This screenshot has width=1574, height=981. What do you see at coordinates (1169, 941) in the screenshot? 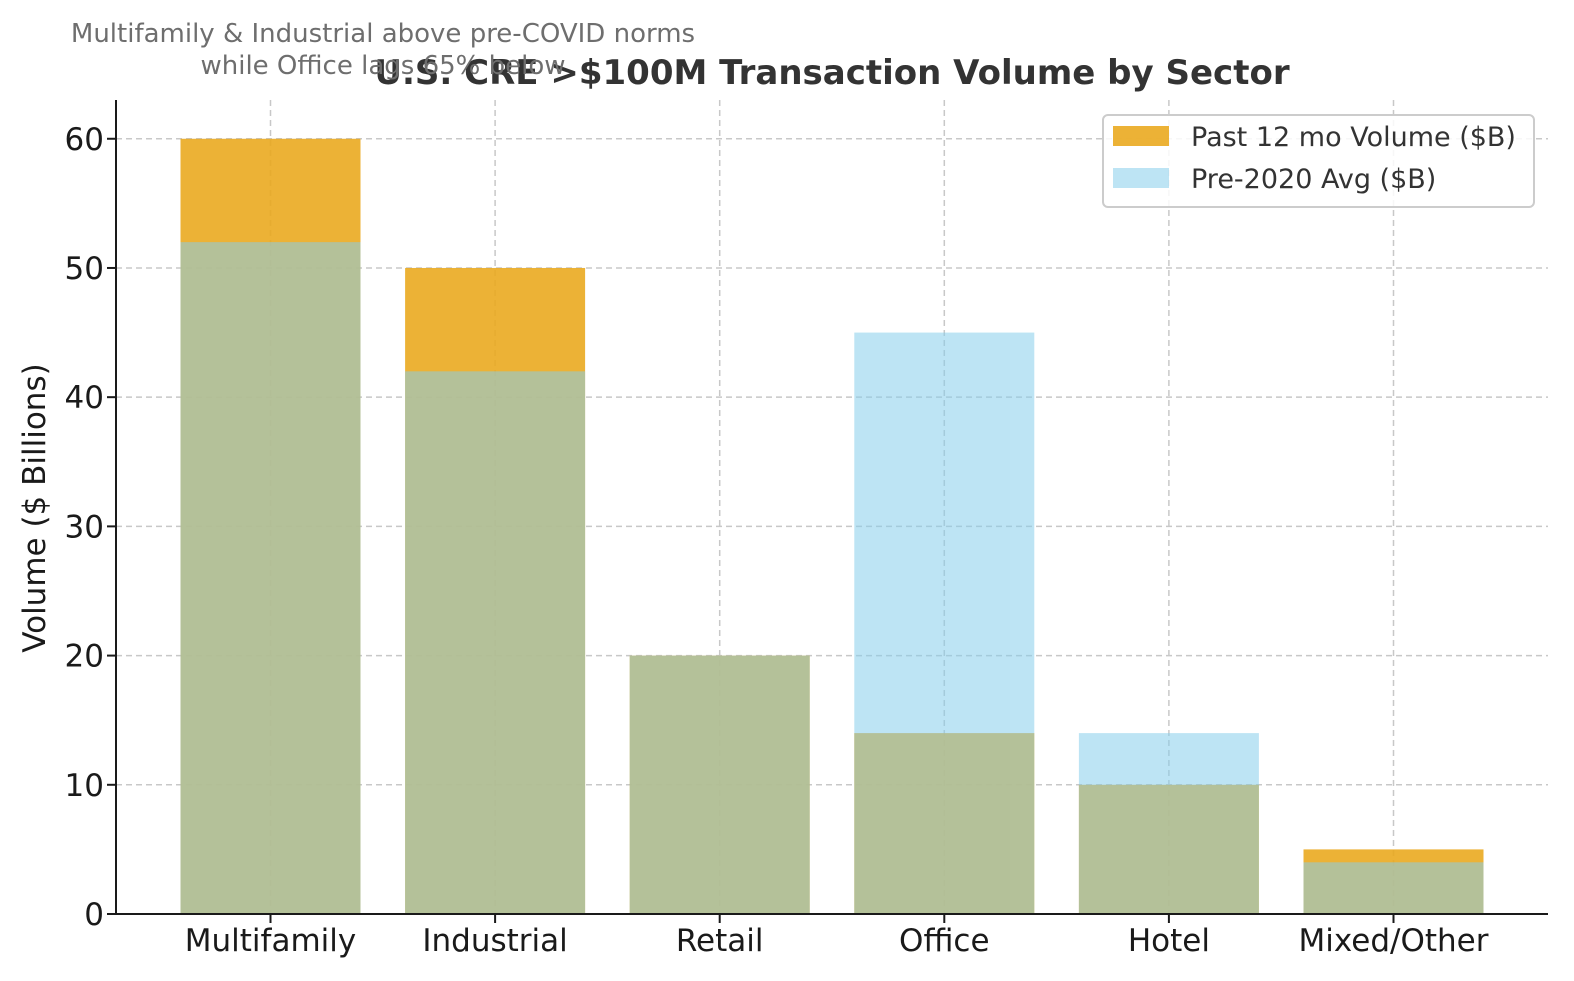
I see `x-tick-label: Hotel` at bounding box center [1169, 941].